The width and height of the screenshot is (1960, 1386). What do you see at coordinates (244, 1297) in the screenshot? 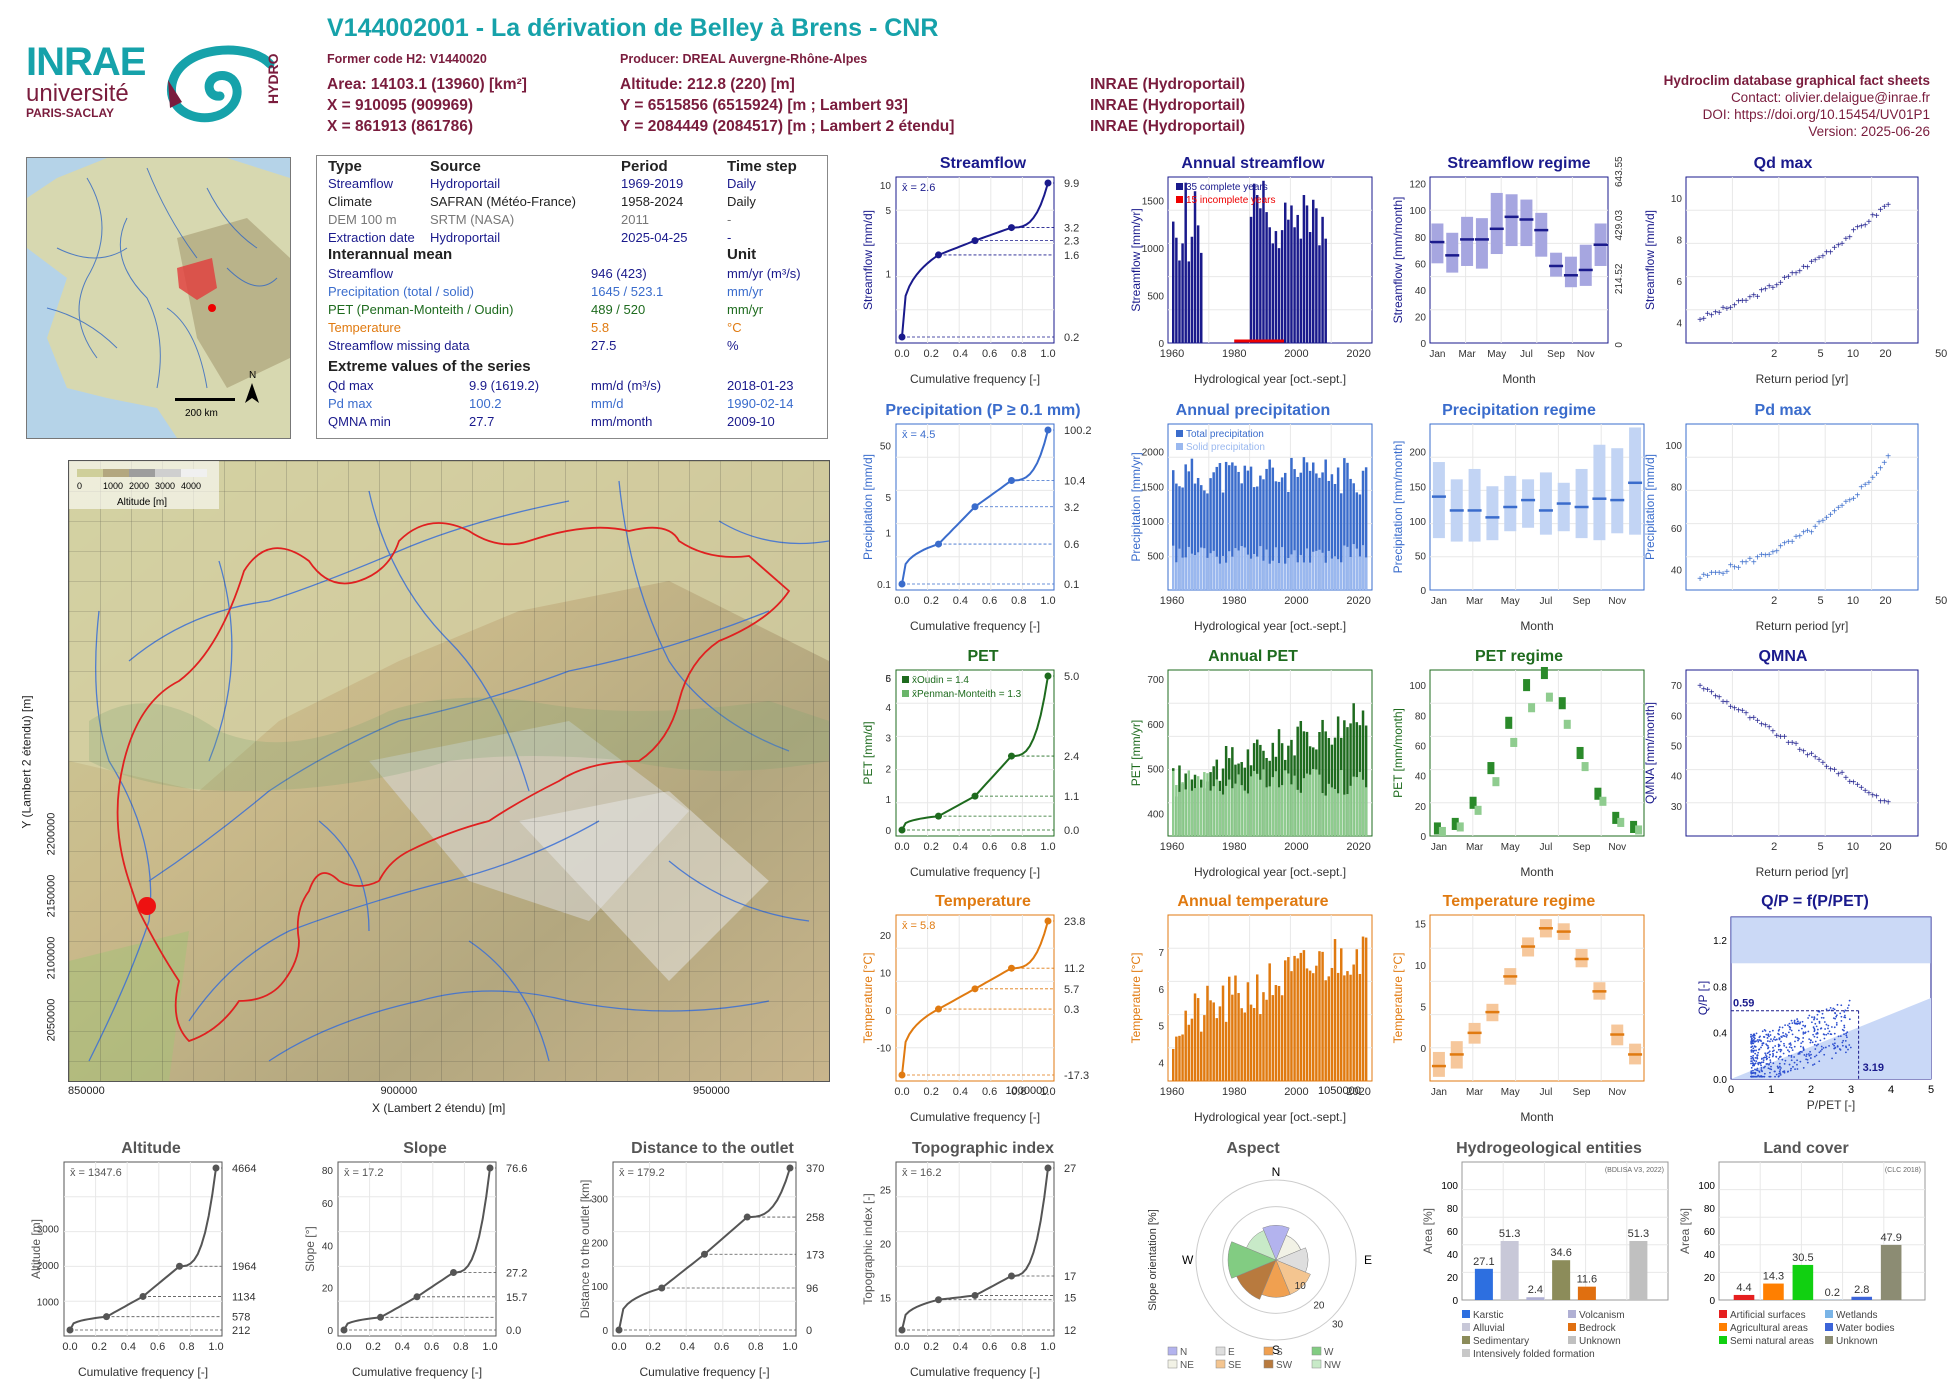
I see `right-tick: 1134` at bounding box center [244, 1297].